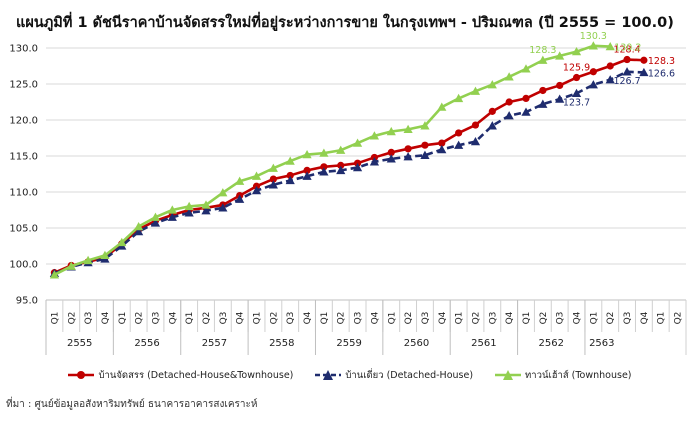 The height and width of the screenshot is (424, 700). What do you see at coordinates (576, 102) in the screenshot?
I see `data-label: 123.7` at bounding box center [576, 102].